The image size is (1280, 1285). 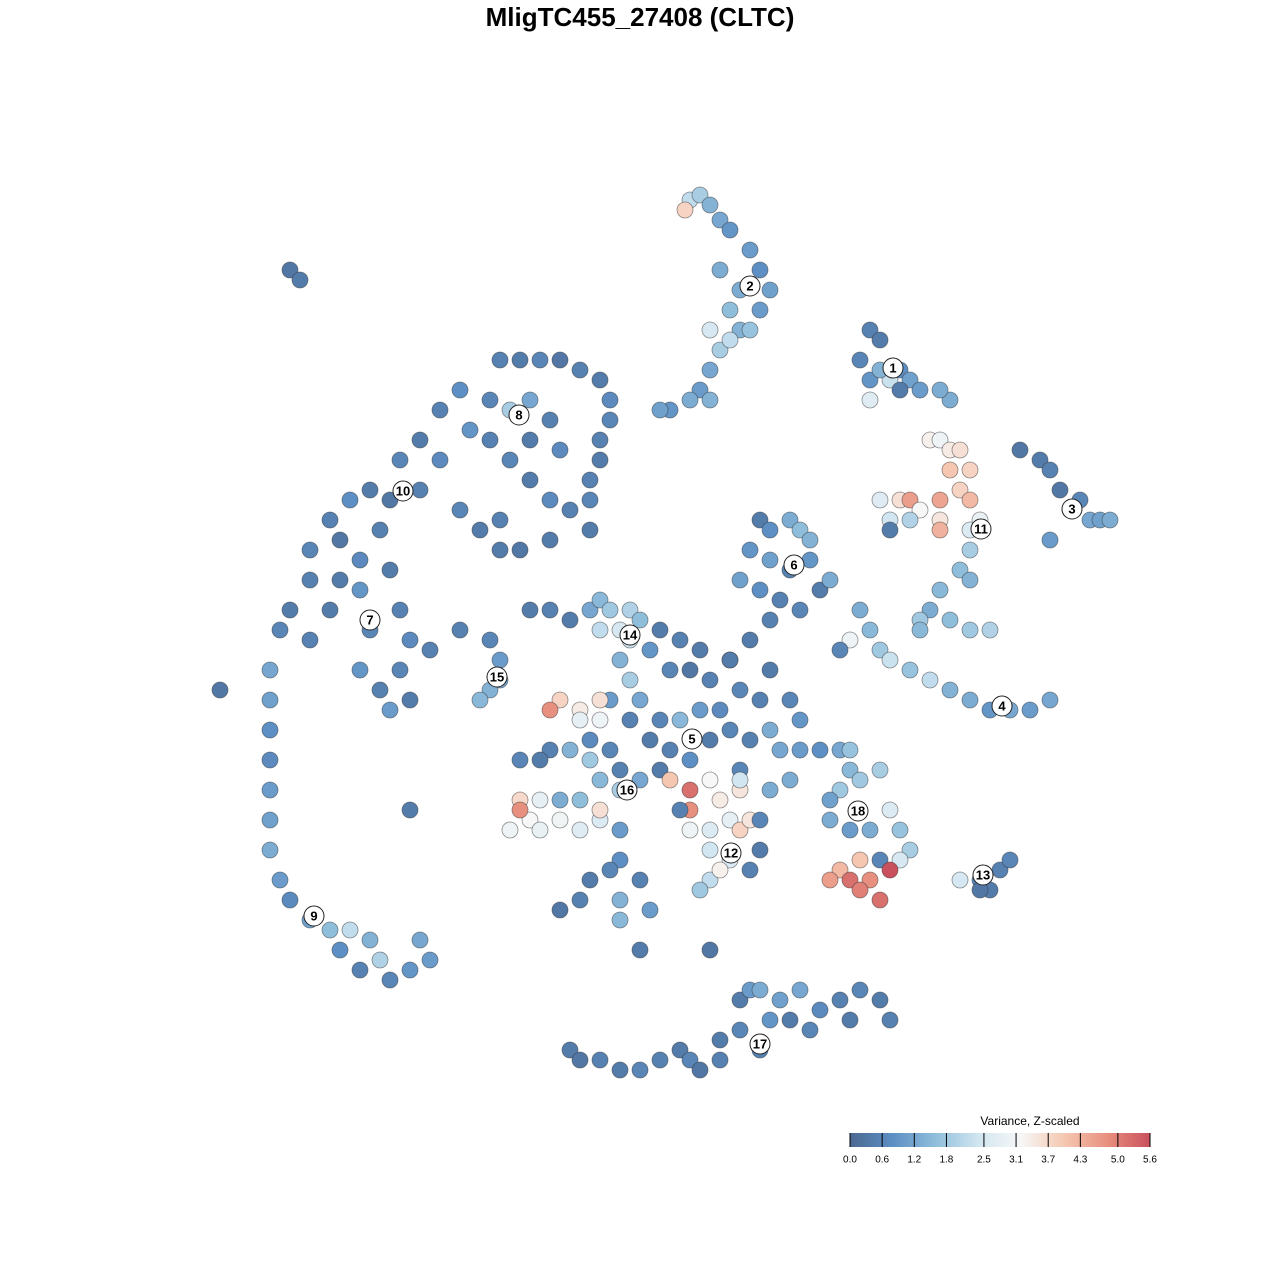 What do you see at coordinates (946, 1160) in the screenshot?
I see `colorbar-tick-label: 1.8` at bounding box center [946, 1160].